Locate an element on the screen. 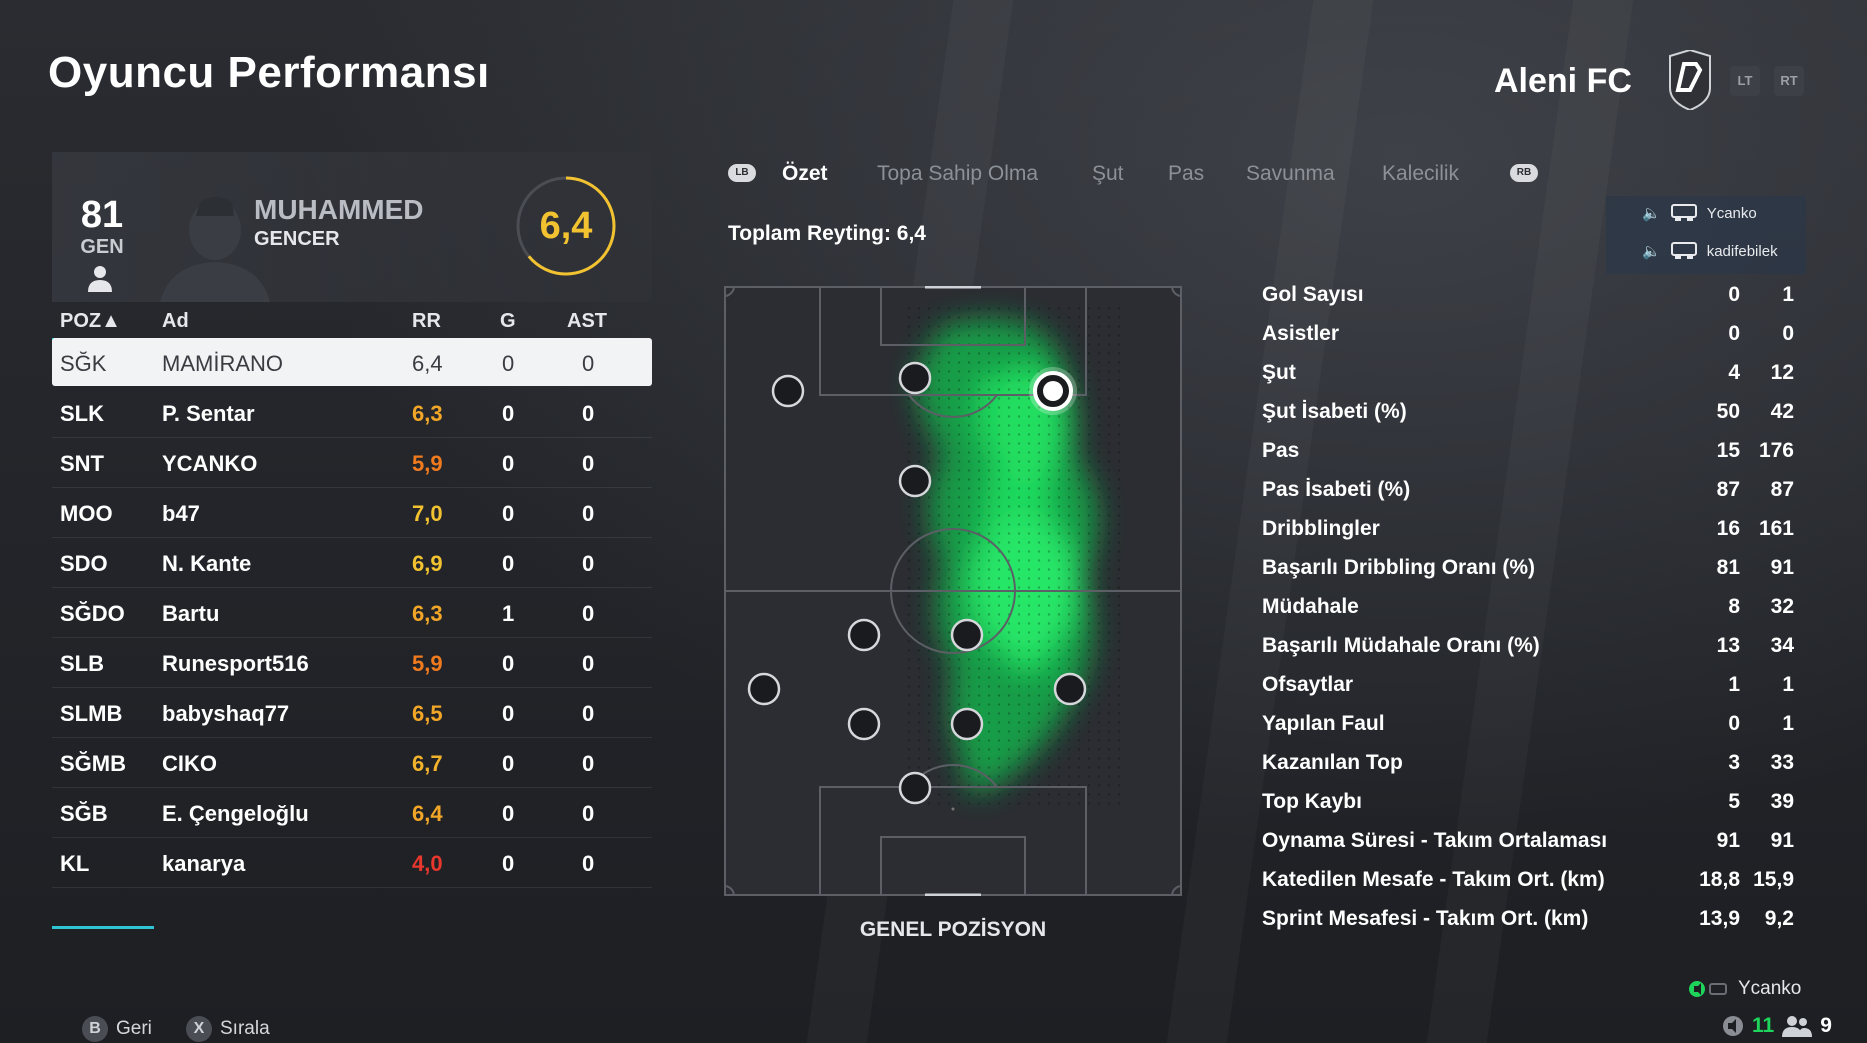 This screenshot has width=1867, height=1043. rb-button: RB is located at coordinates (1524, 173).